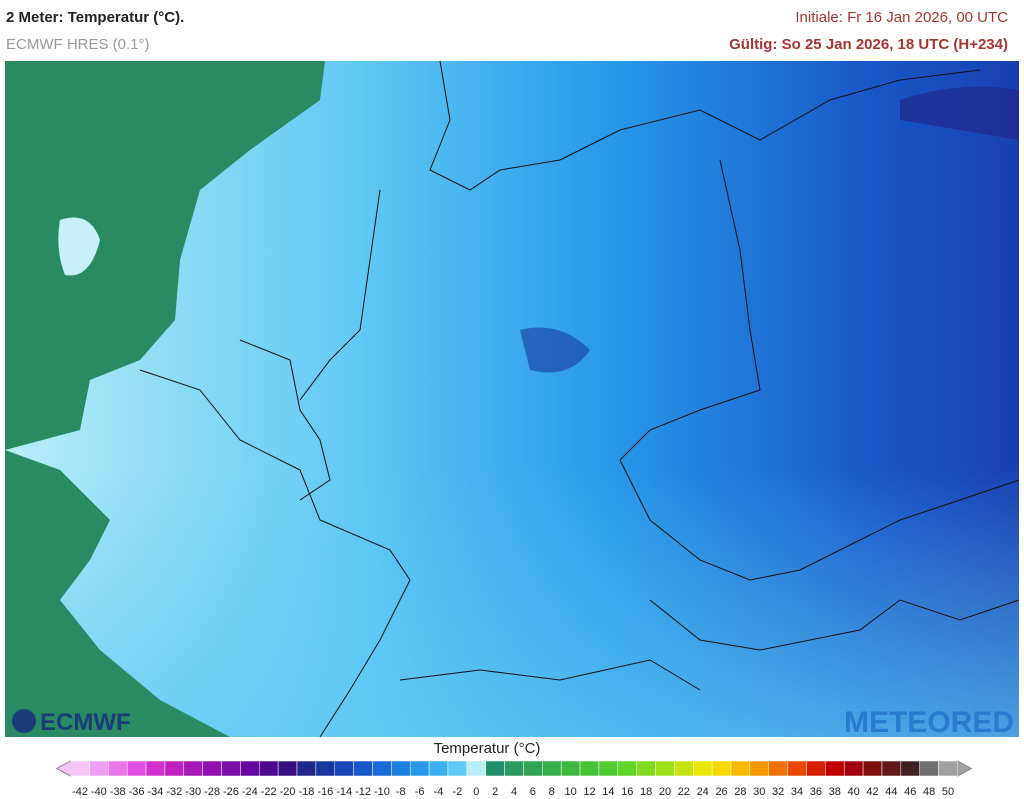 The width and height of the screenshot is (1024, 799). What do you see at coordinates (570, 792) in the screenshot?
I see `colorbar-label: 10` at bounding box center [570, 792].